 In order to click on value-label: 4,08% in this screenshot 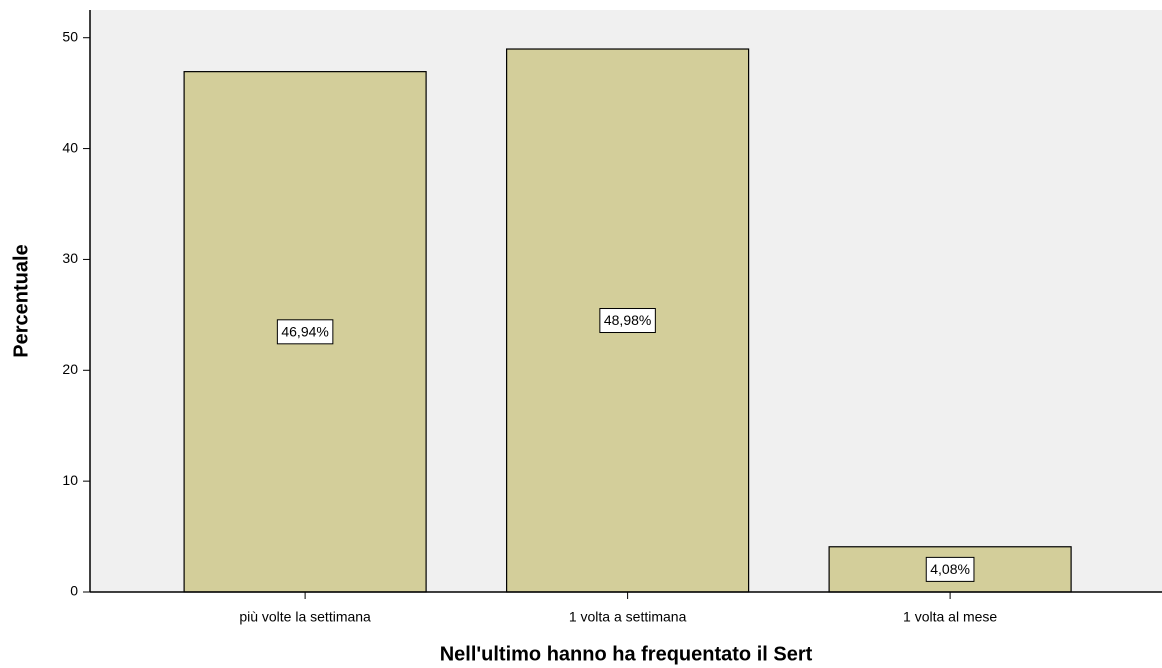, I will do `click(950, 569)`.